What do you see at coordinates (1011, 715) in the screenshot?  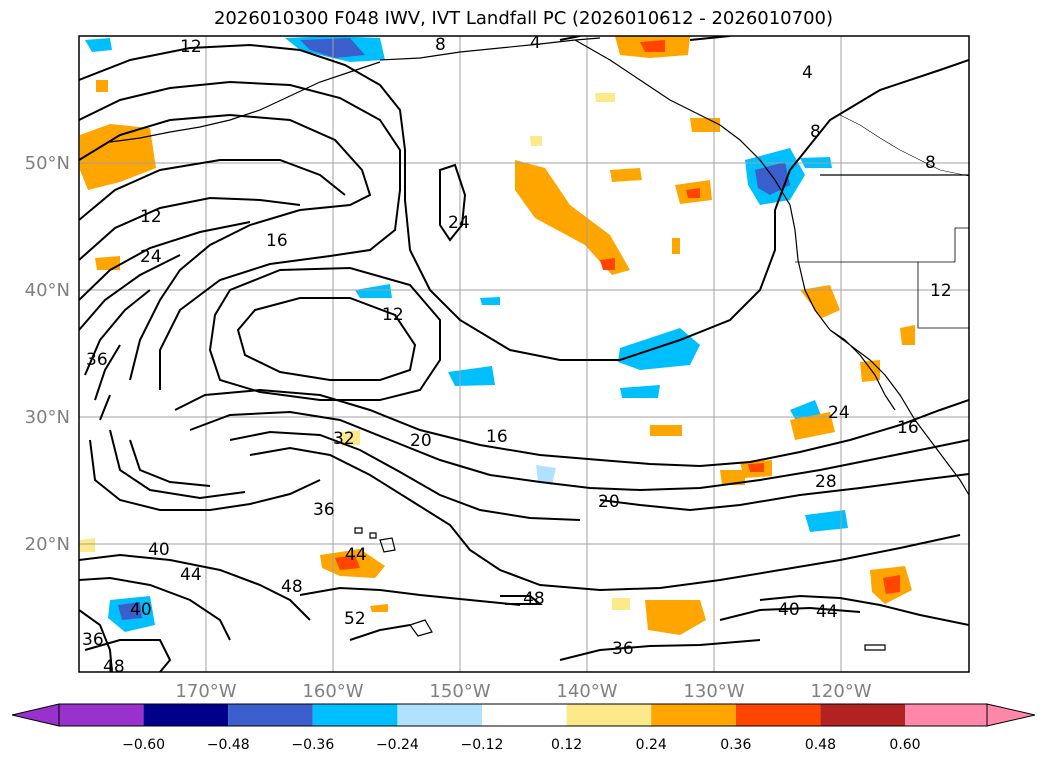 I see `colorbar-extend-high` at bounding box center [1011, 715].